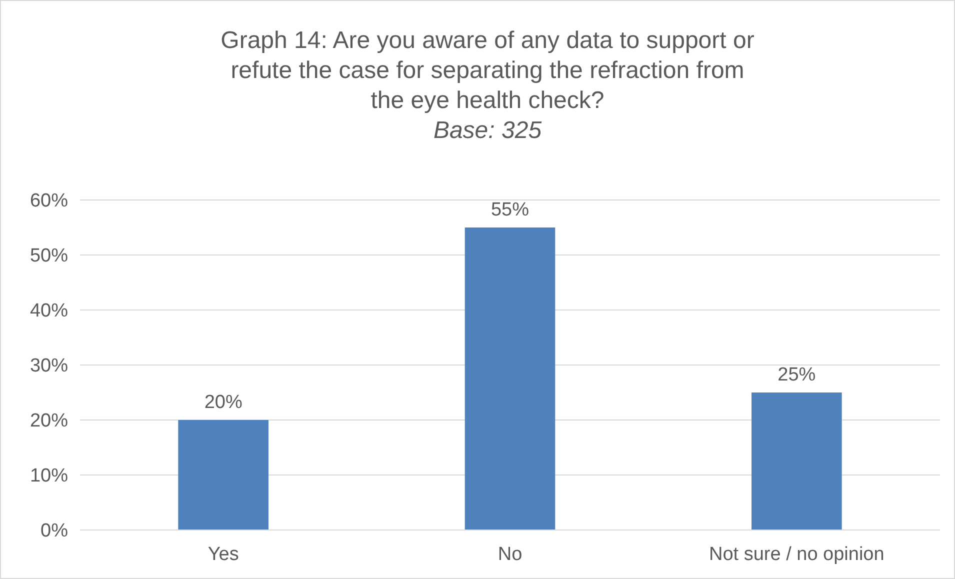 This screenshot has width=955, height=579. Describe the element at coordinates (223, 402) in the screenshot. I see `data-label: 20%` at that location.